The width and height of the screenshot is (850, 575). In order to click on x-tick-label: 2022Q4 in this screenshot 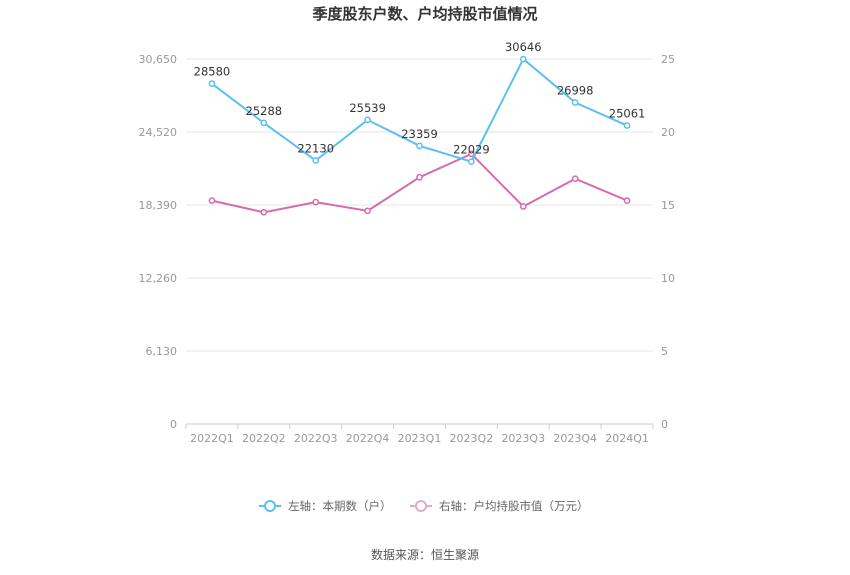, I will do `click(368, 438)`.